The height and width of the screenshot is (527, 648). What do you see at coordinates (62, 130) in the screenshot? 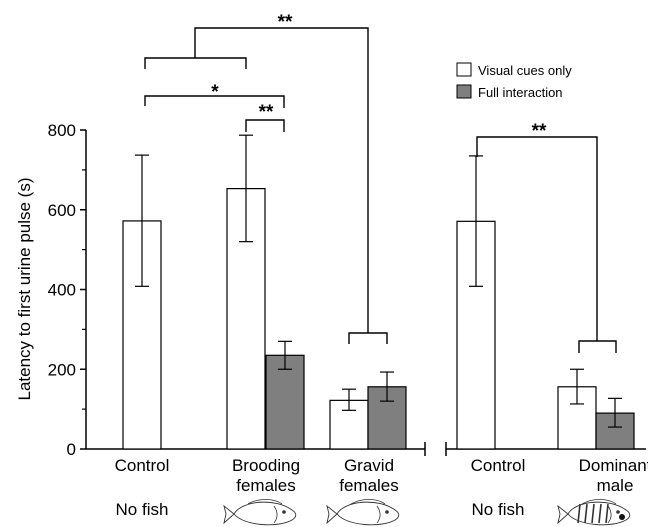
I see `y-tick-label: 800` at bounding box center [62, 130].